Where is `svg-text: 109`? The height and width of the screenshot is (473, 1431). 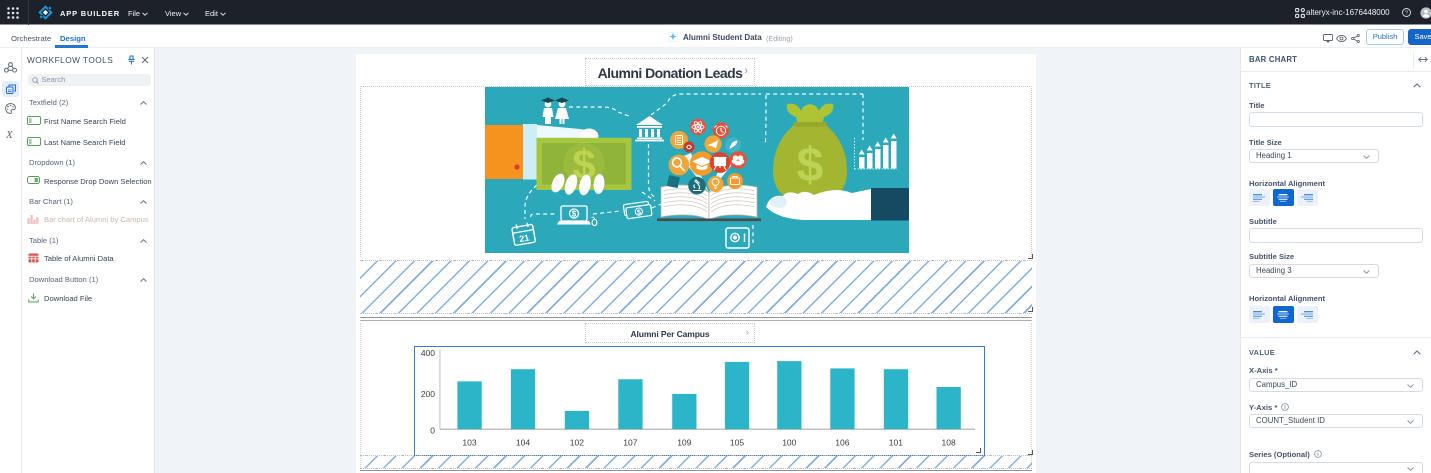 svg-text: 109 is located at coordinates (684, 443).